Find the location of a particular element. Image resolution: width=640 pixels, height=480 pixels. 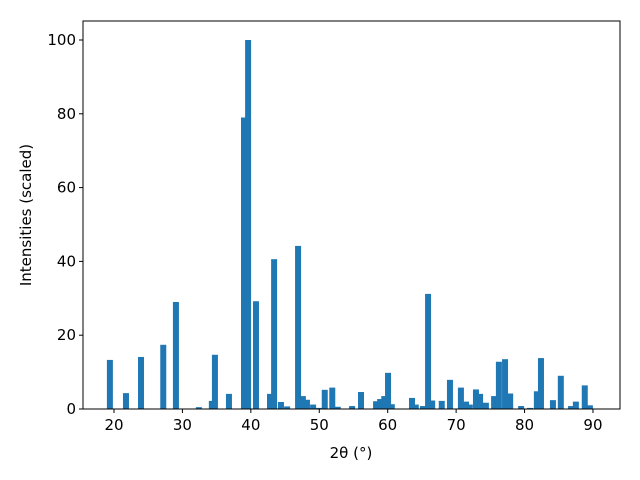

x-tick-label: 80 is located at coordinates (524, 425).